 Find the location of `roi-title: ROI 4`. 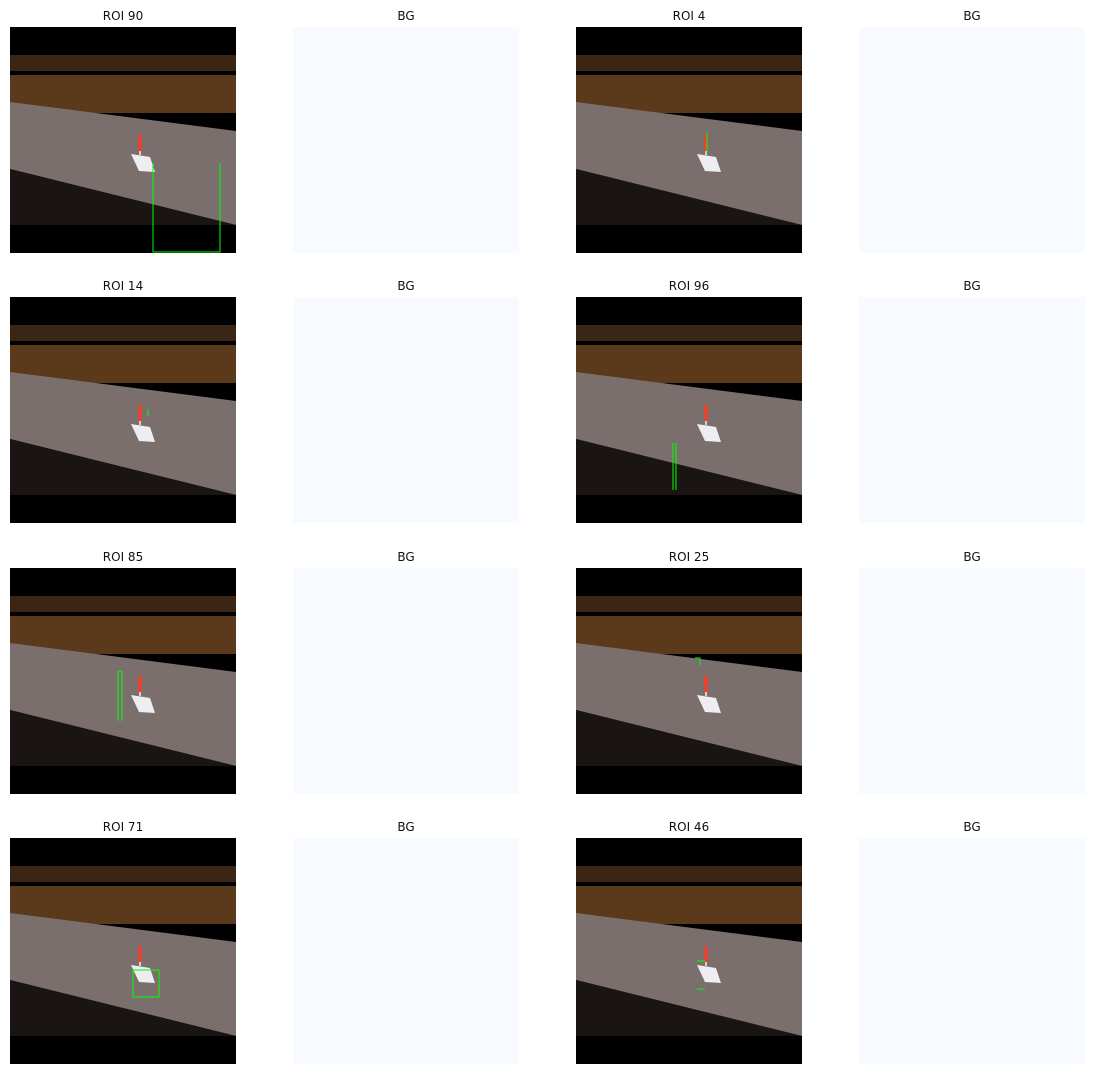

roi-title: ROI 4 is located at coordinates (689, 16).